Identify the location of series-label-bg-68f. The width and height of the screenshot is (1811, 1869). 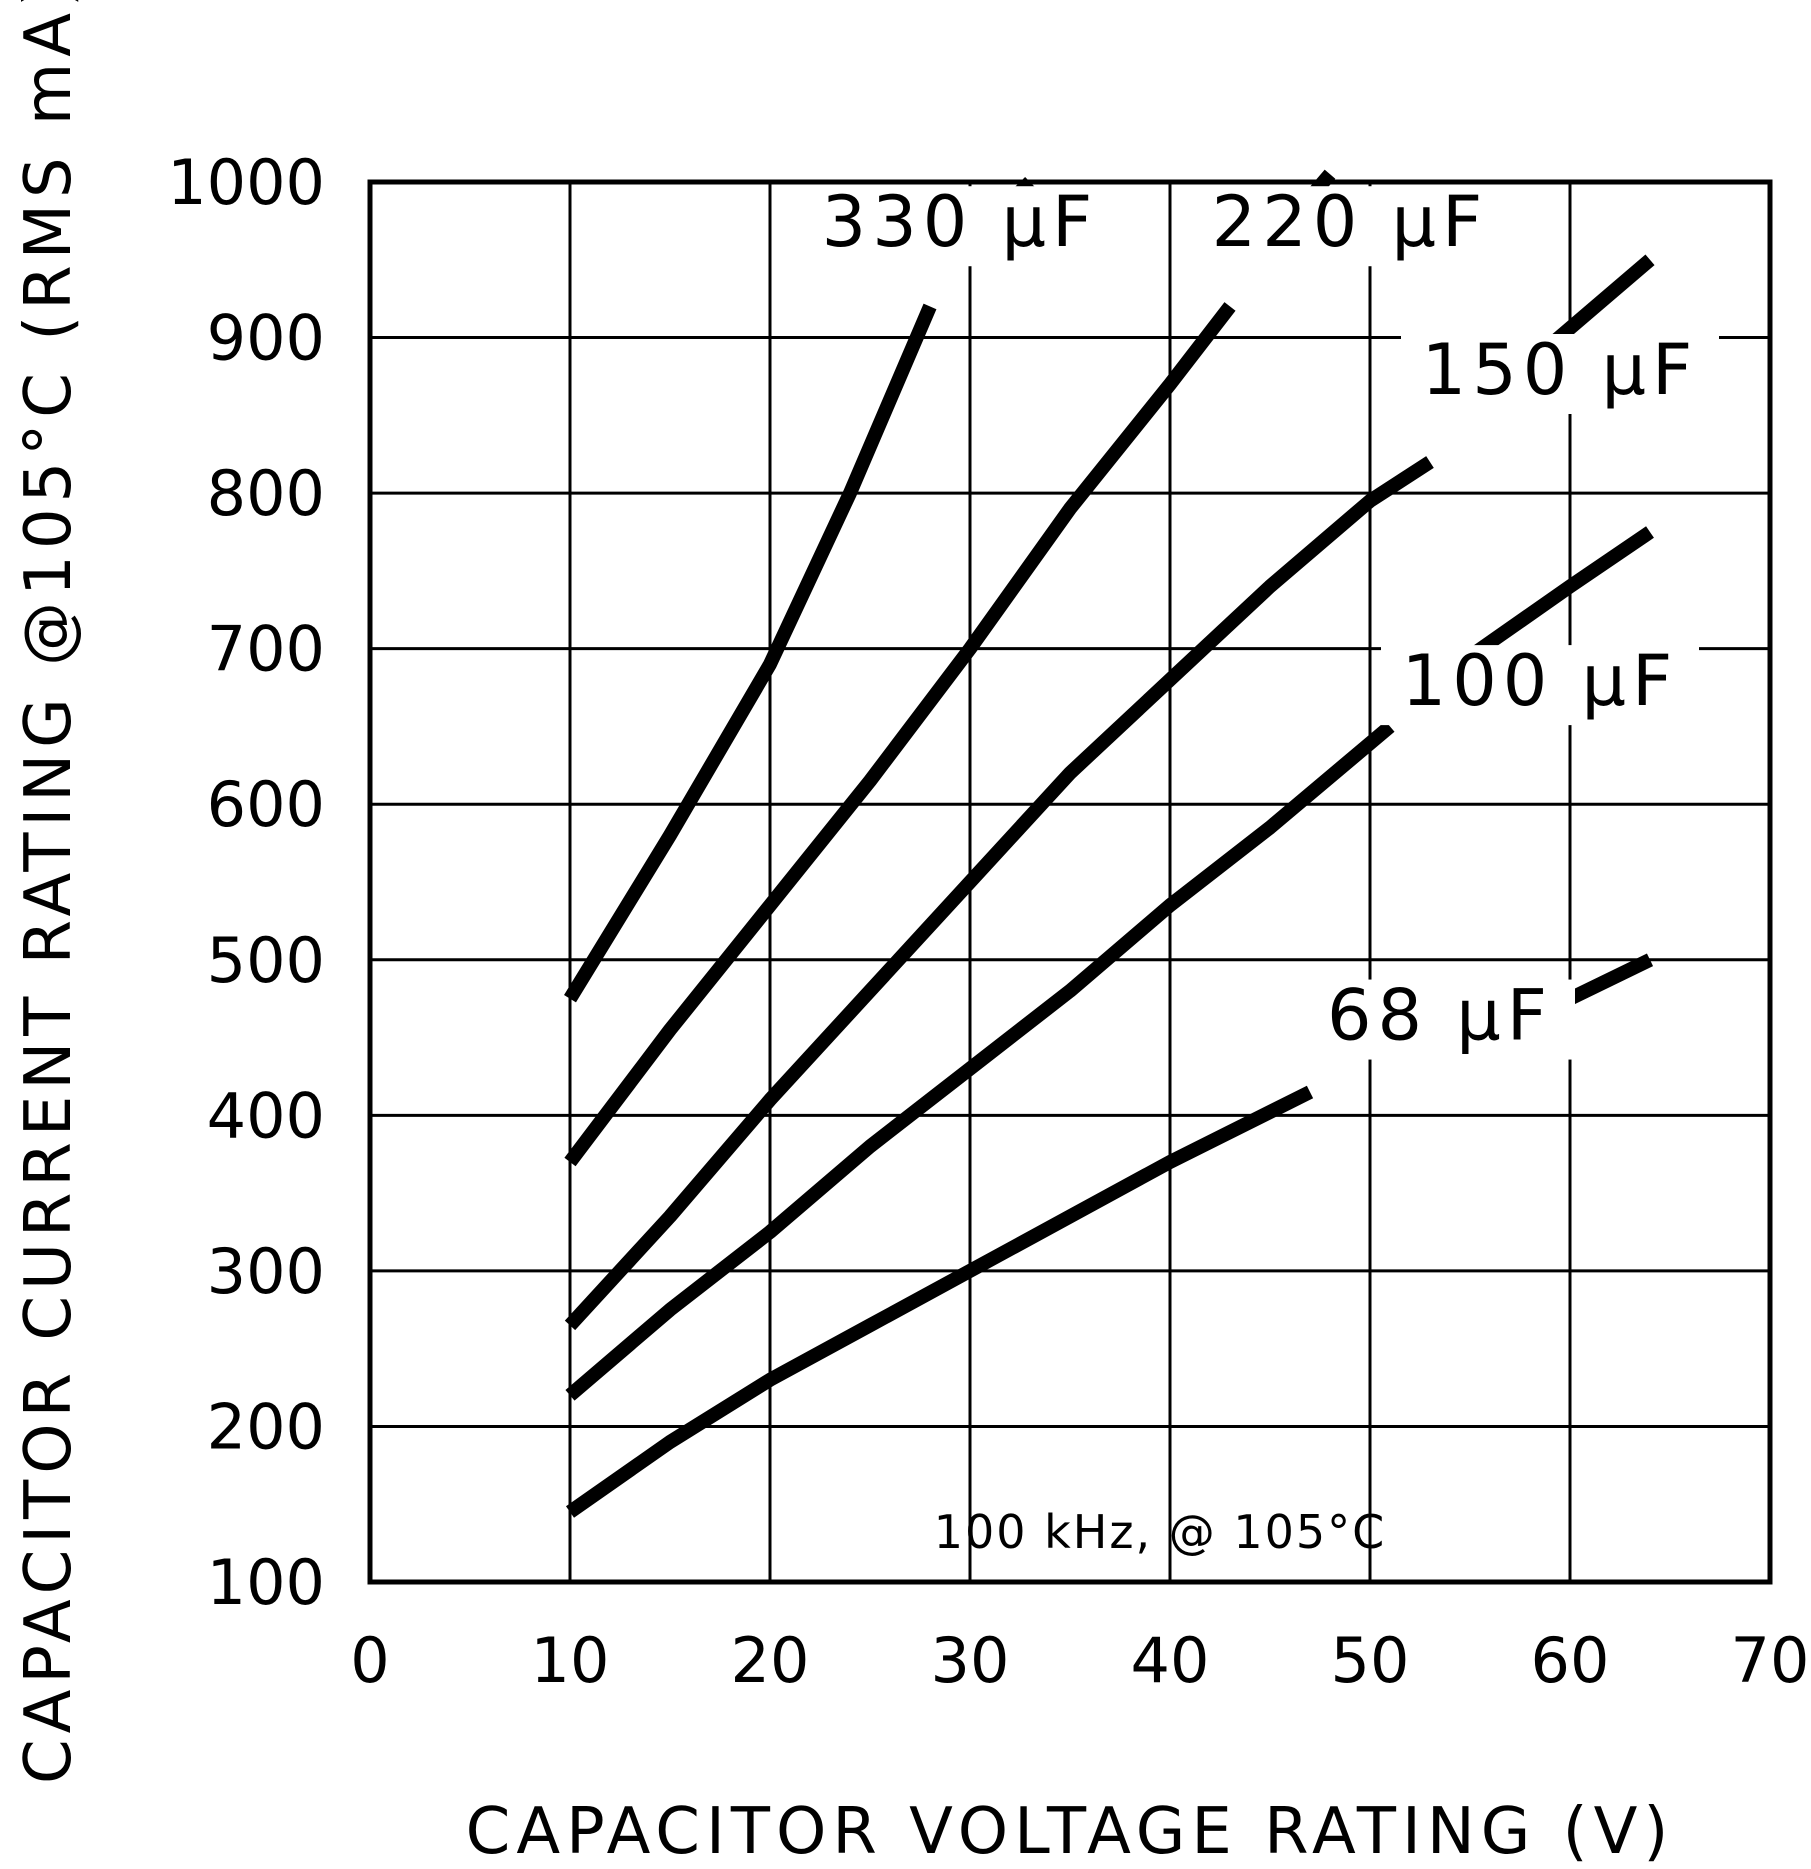
(1440, 1019).